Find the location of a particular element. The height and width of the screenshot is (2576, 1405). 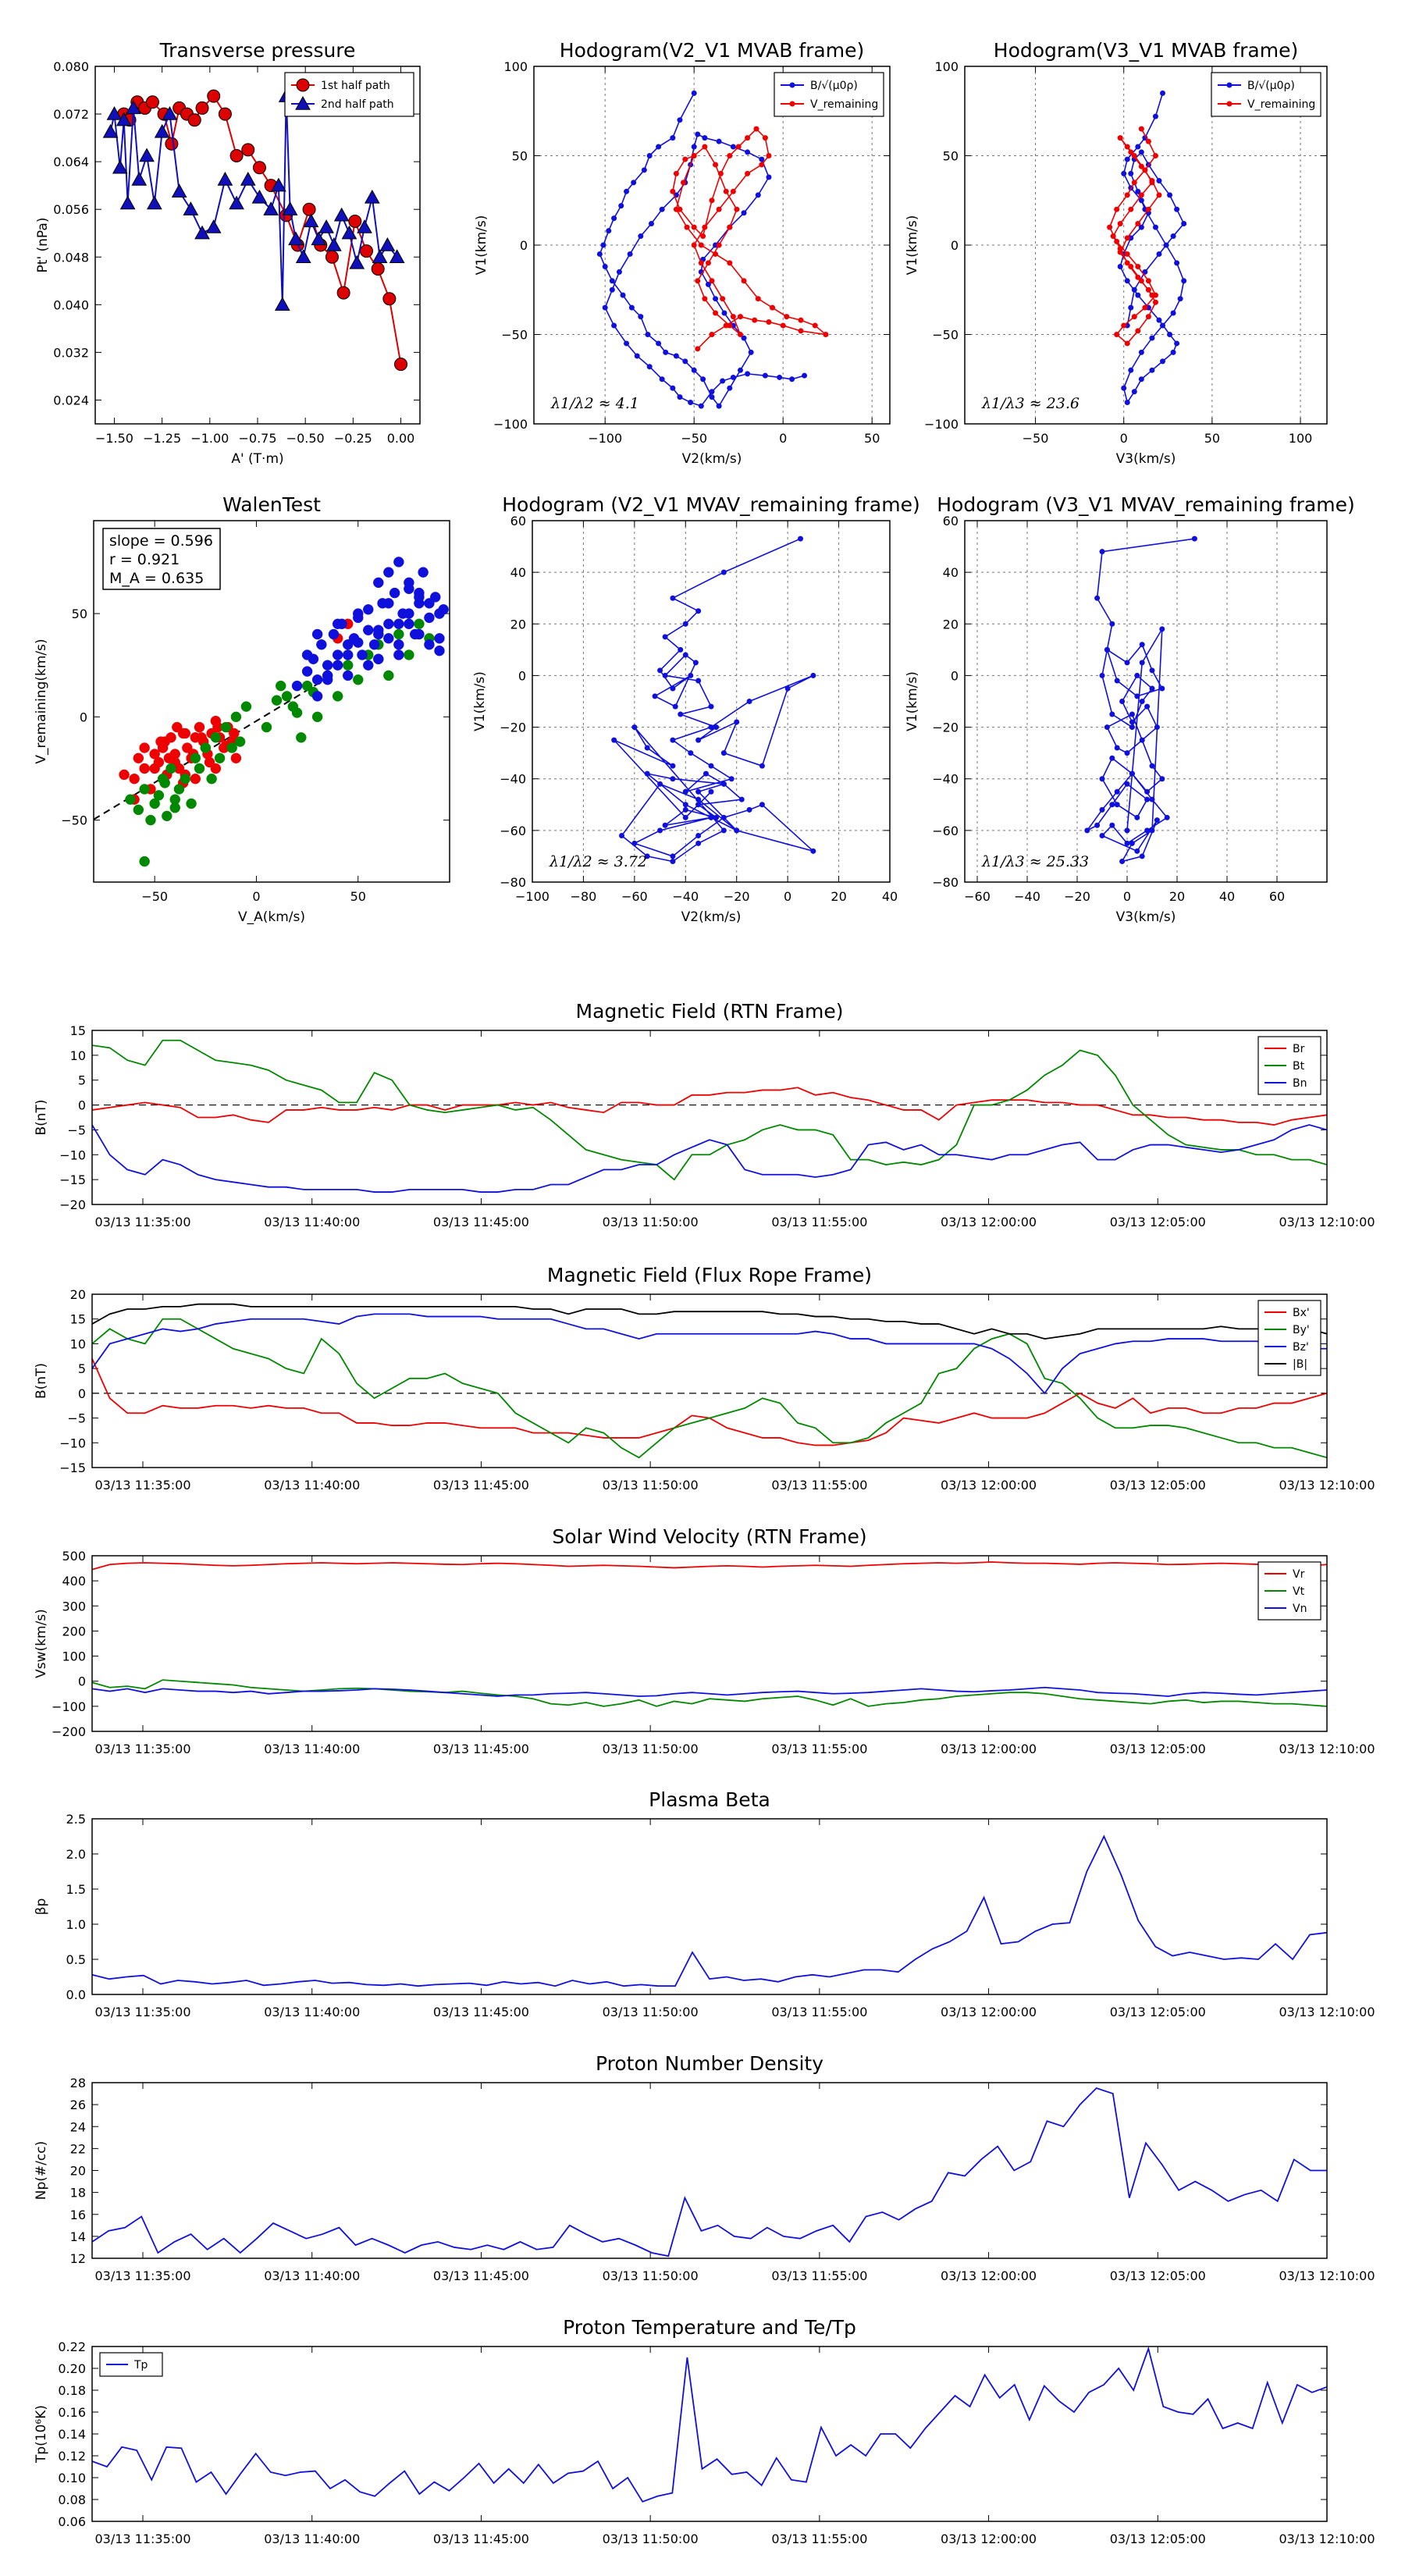

series-line is located at coordinates (1152, 248).